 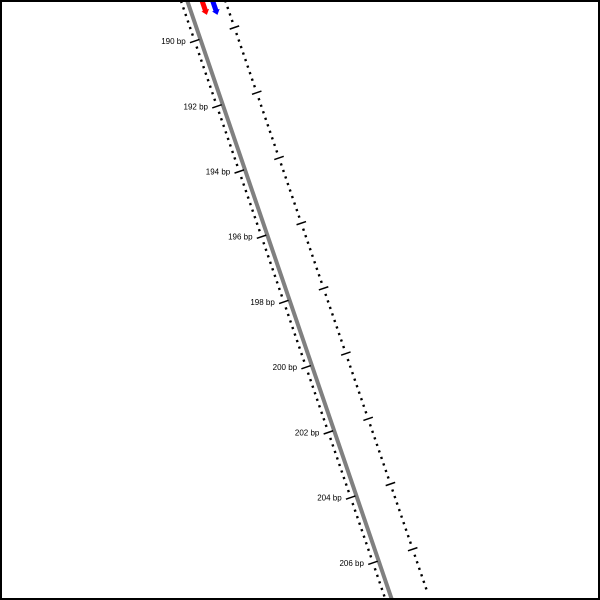 I want to click on forward-feature, so click(x=201, y=7).